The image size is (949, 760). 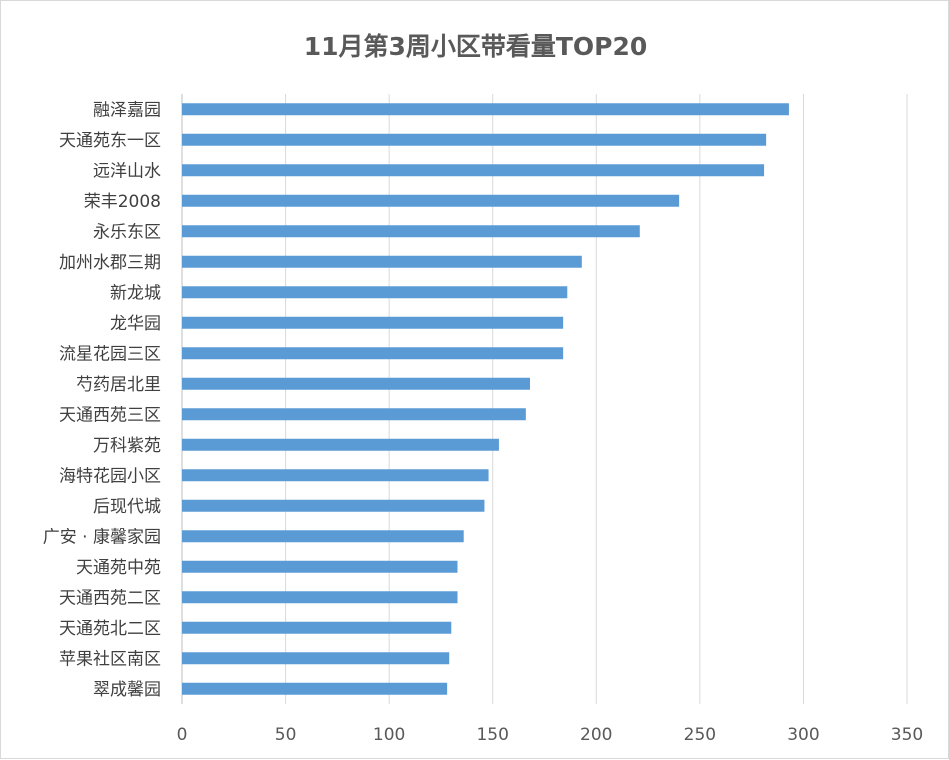 What do you see at coordinates (127, 171) in the screenshot?
I see `category-label: 远洋山水` at bounding box center [127, 171].